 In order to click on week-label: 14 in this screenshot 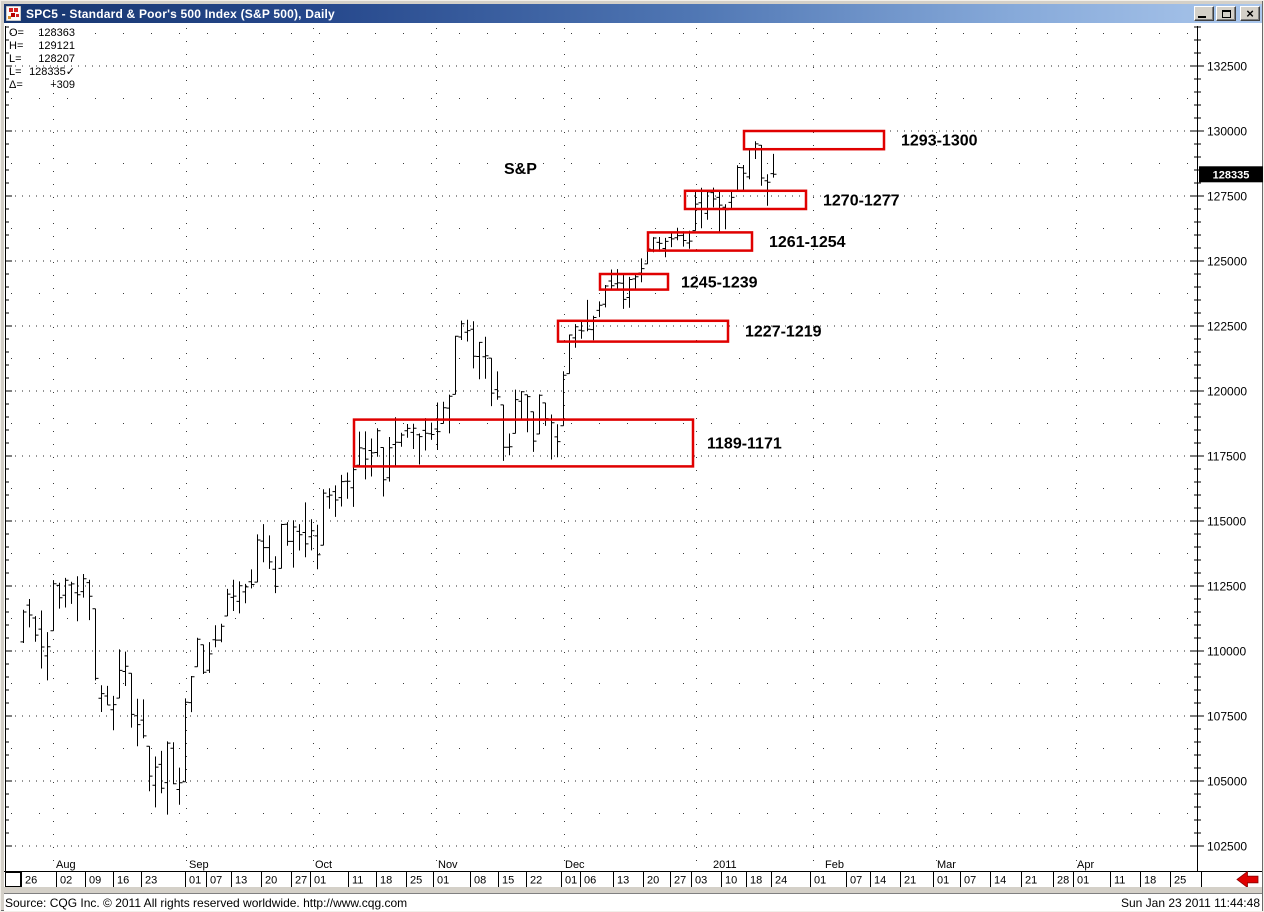, I will do `click(880, 881)`.